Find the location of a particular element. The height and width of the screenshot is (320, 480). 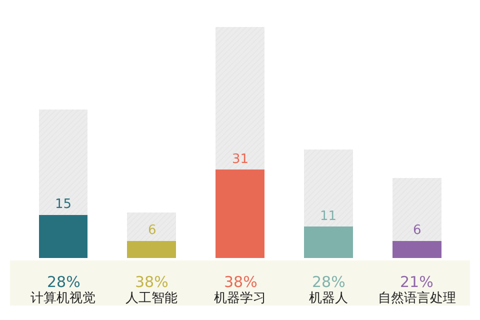

data-label: 15 is located at coordinates (63, 204).